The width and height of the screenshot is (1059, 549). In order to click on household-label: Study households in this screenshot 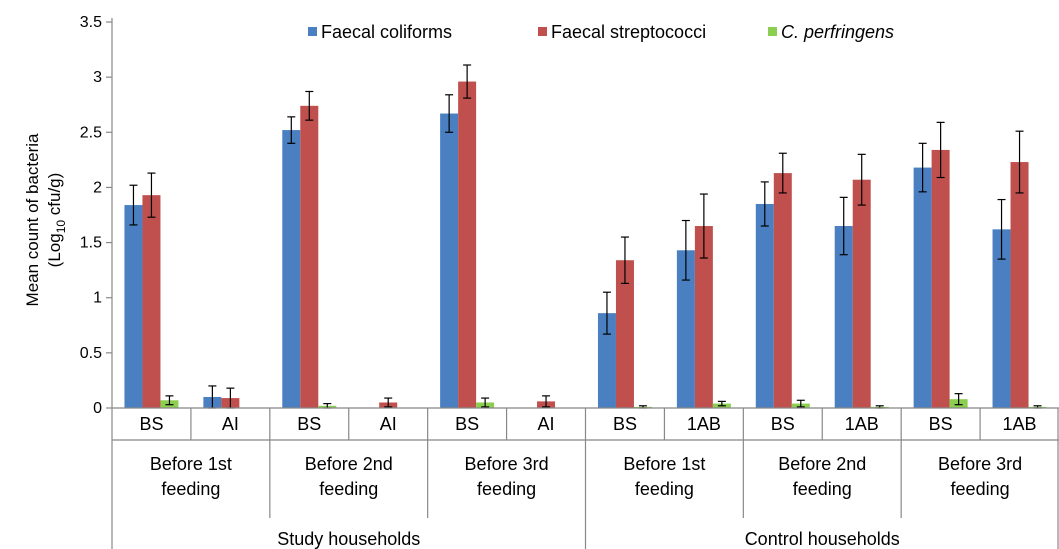, I will do `click(348, 539)`.